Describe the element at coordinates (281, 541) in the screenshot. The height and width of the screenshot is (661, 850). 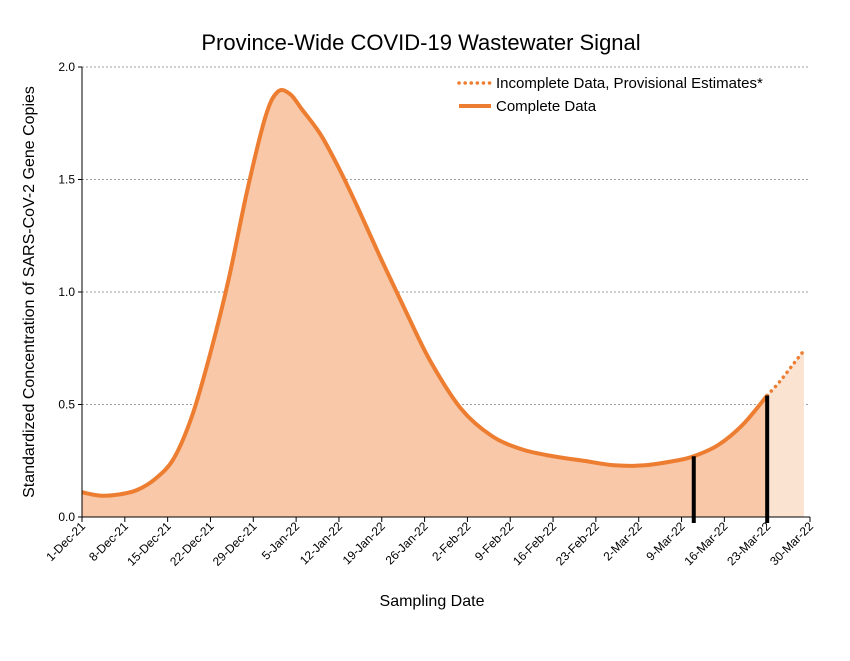
I see `x-tick-label: 5-Jan-22` at that location.